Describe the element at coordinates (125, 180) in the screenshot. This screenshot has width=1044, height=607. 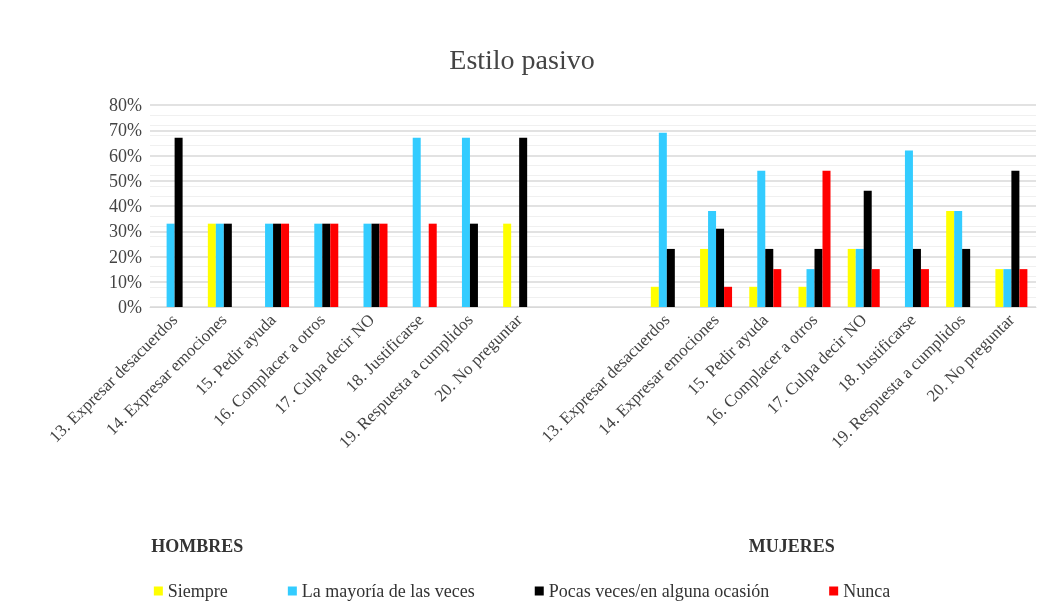
I see `y-tick-label: 50%` at that location.